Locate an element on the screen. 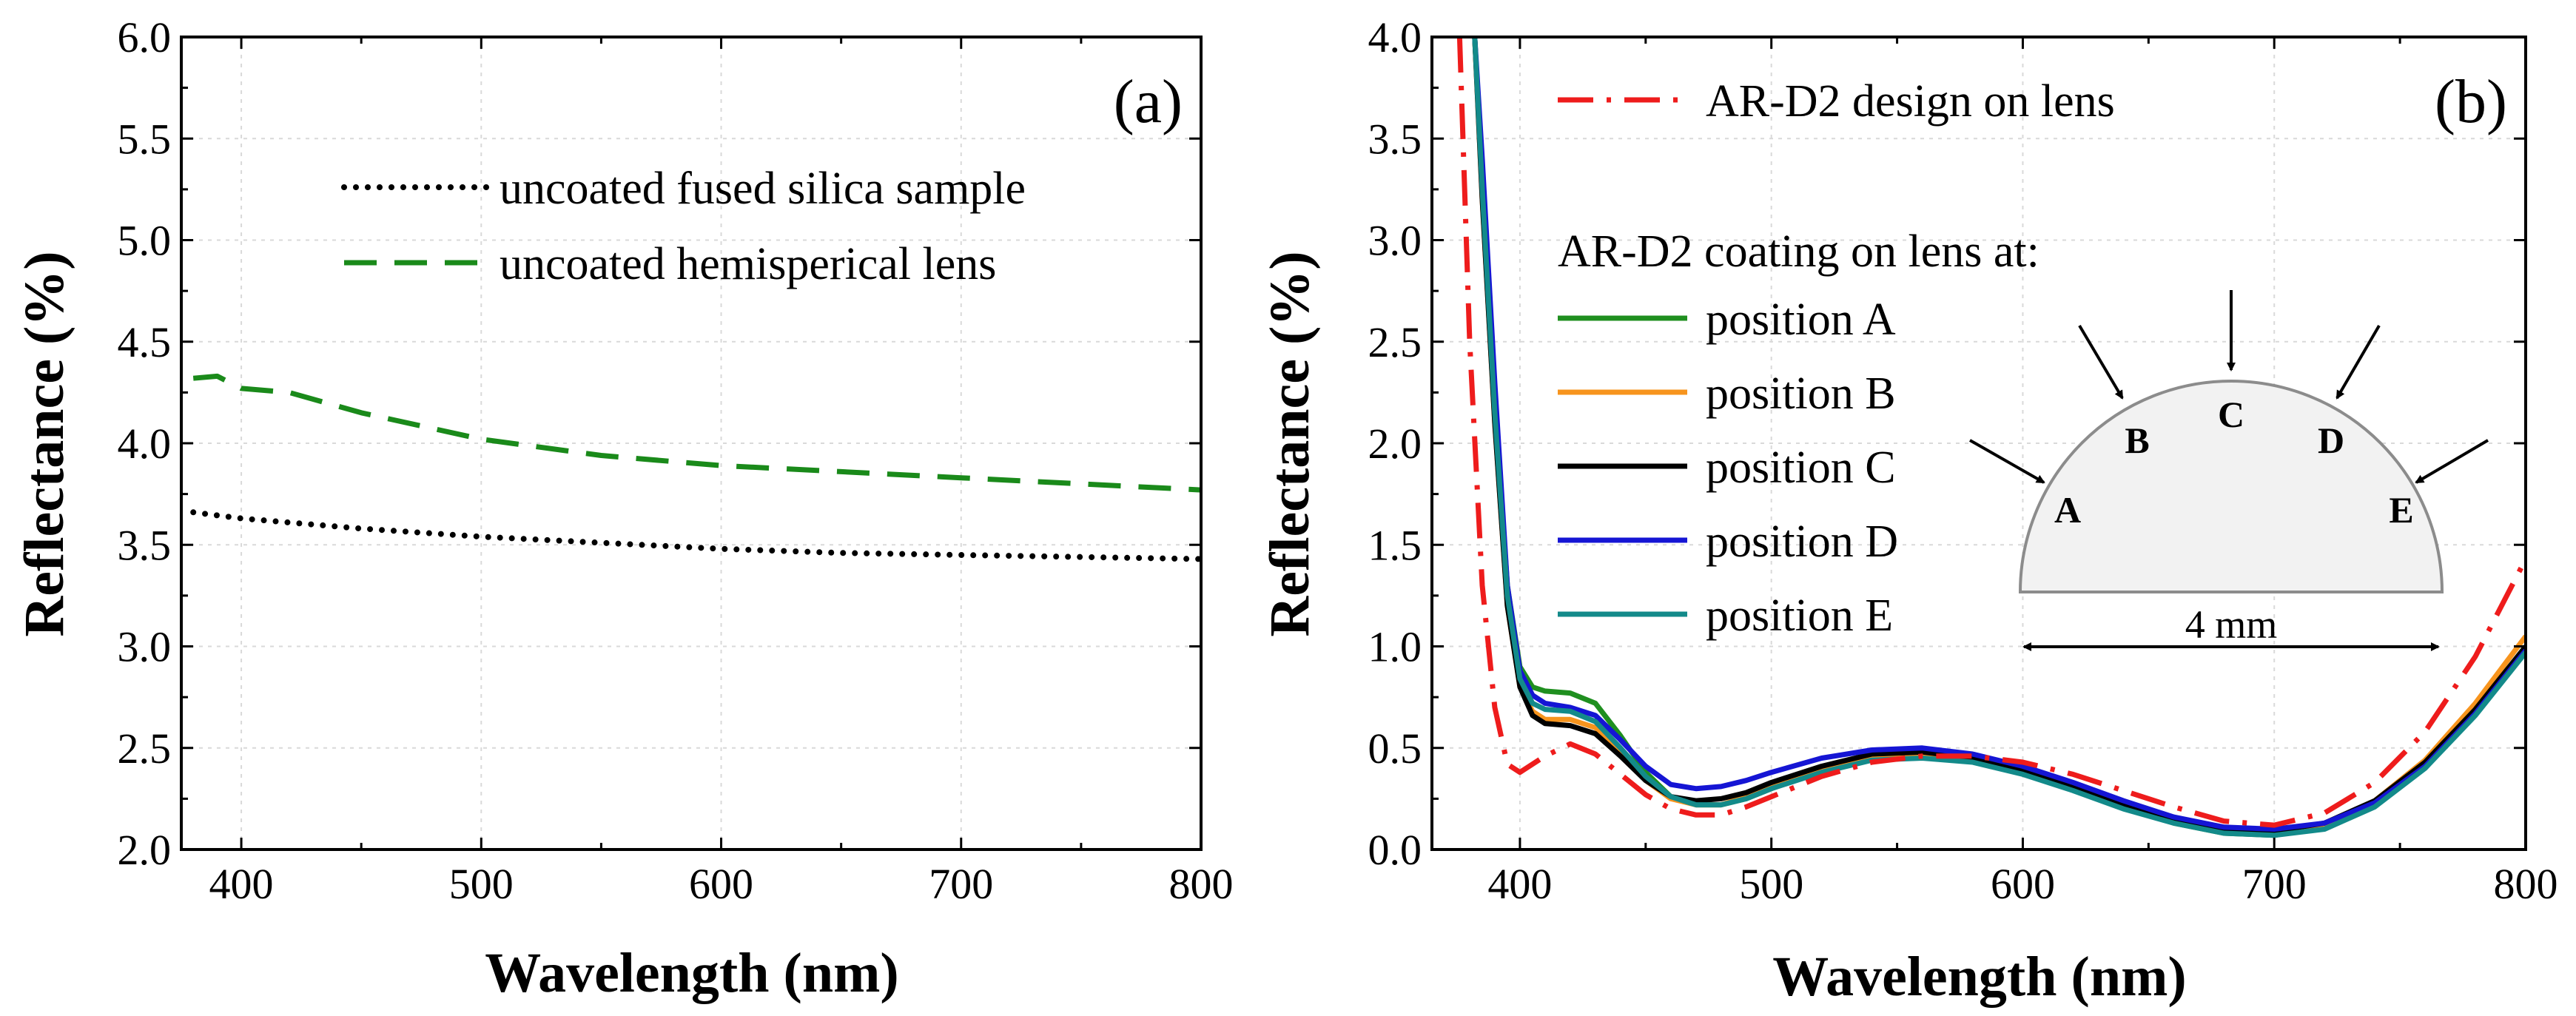  y-tick-labels-a: 2.0 2.5 3.0 3.5 4.0 4.5 5.0 5.5 6.0 is located at coordinates (145, 443).